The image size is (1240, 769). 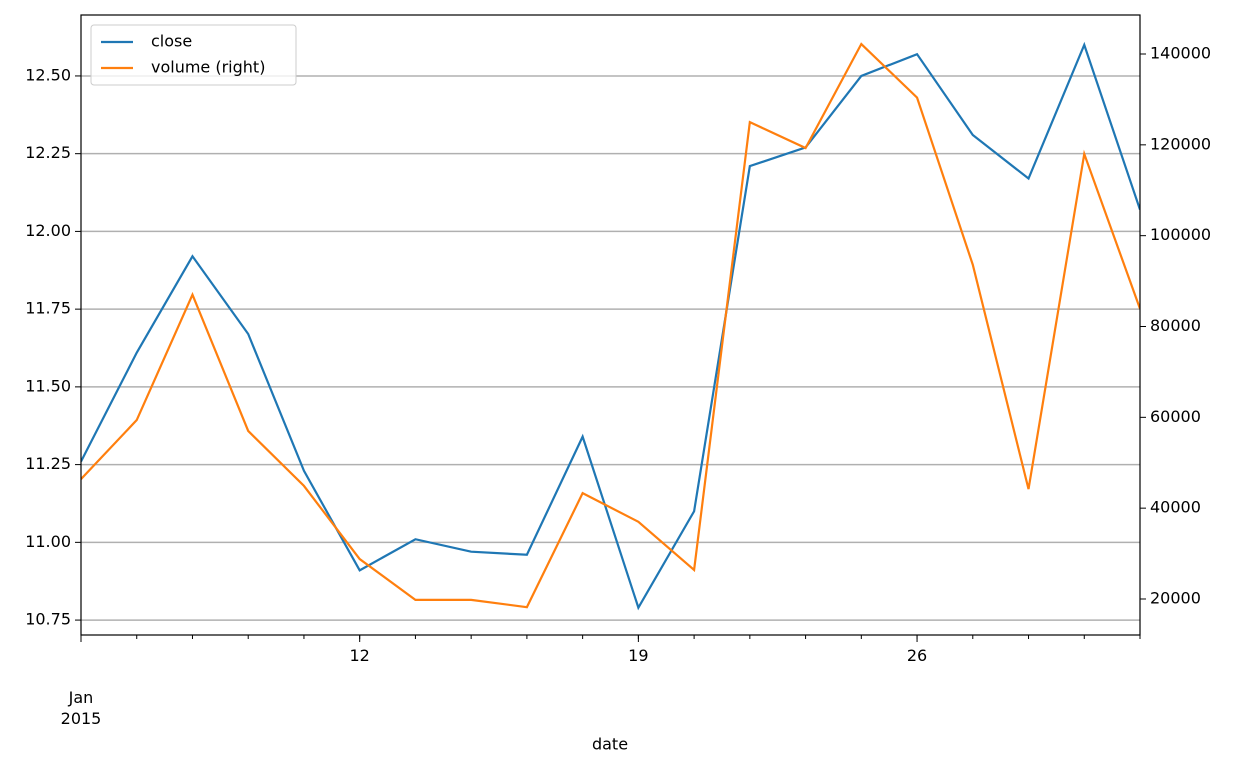 What do you see at coordinates (48, 541) in the screenshot?
I see `y-tick-label: 11.00` at bounding box center [48, 541].